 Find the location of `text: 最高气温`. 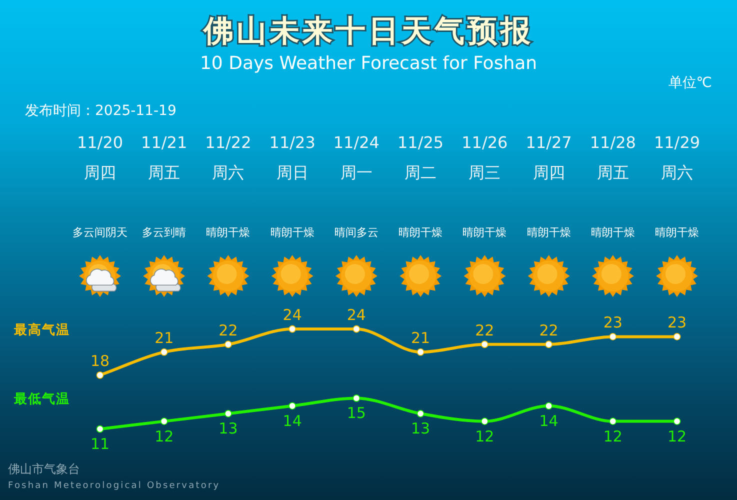

text: 最高气温 is located at coordinates (41, 330).